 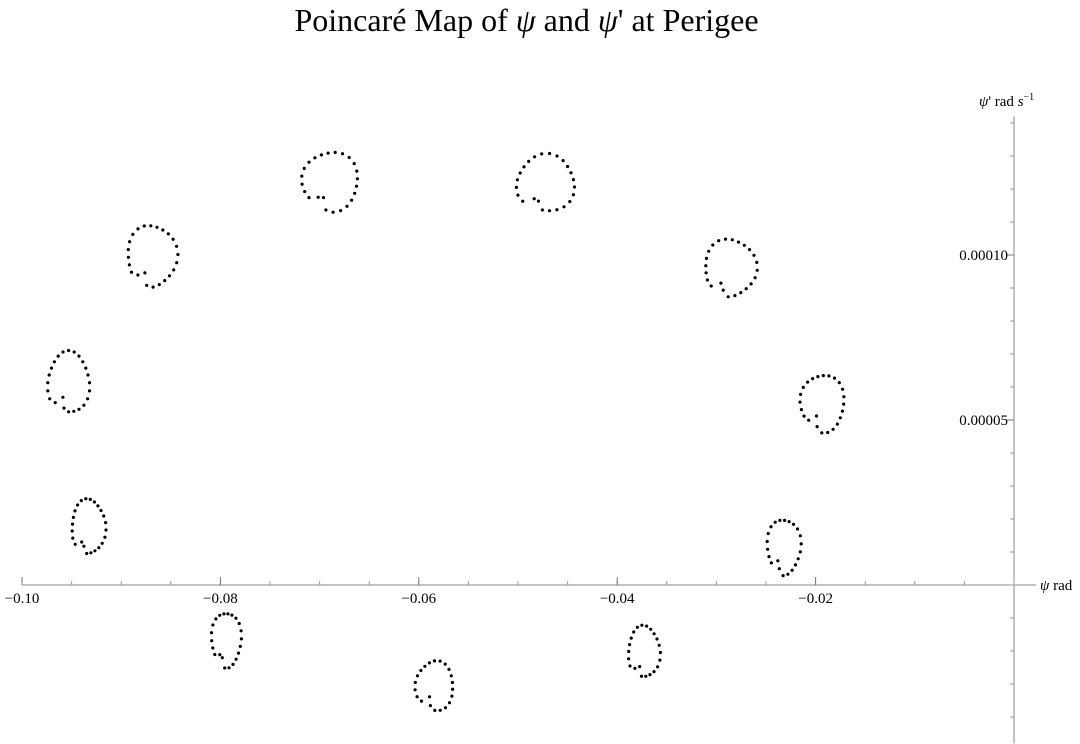 I want to click on x-axis-label: ψ rad, so click(x=1056, y=586).